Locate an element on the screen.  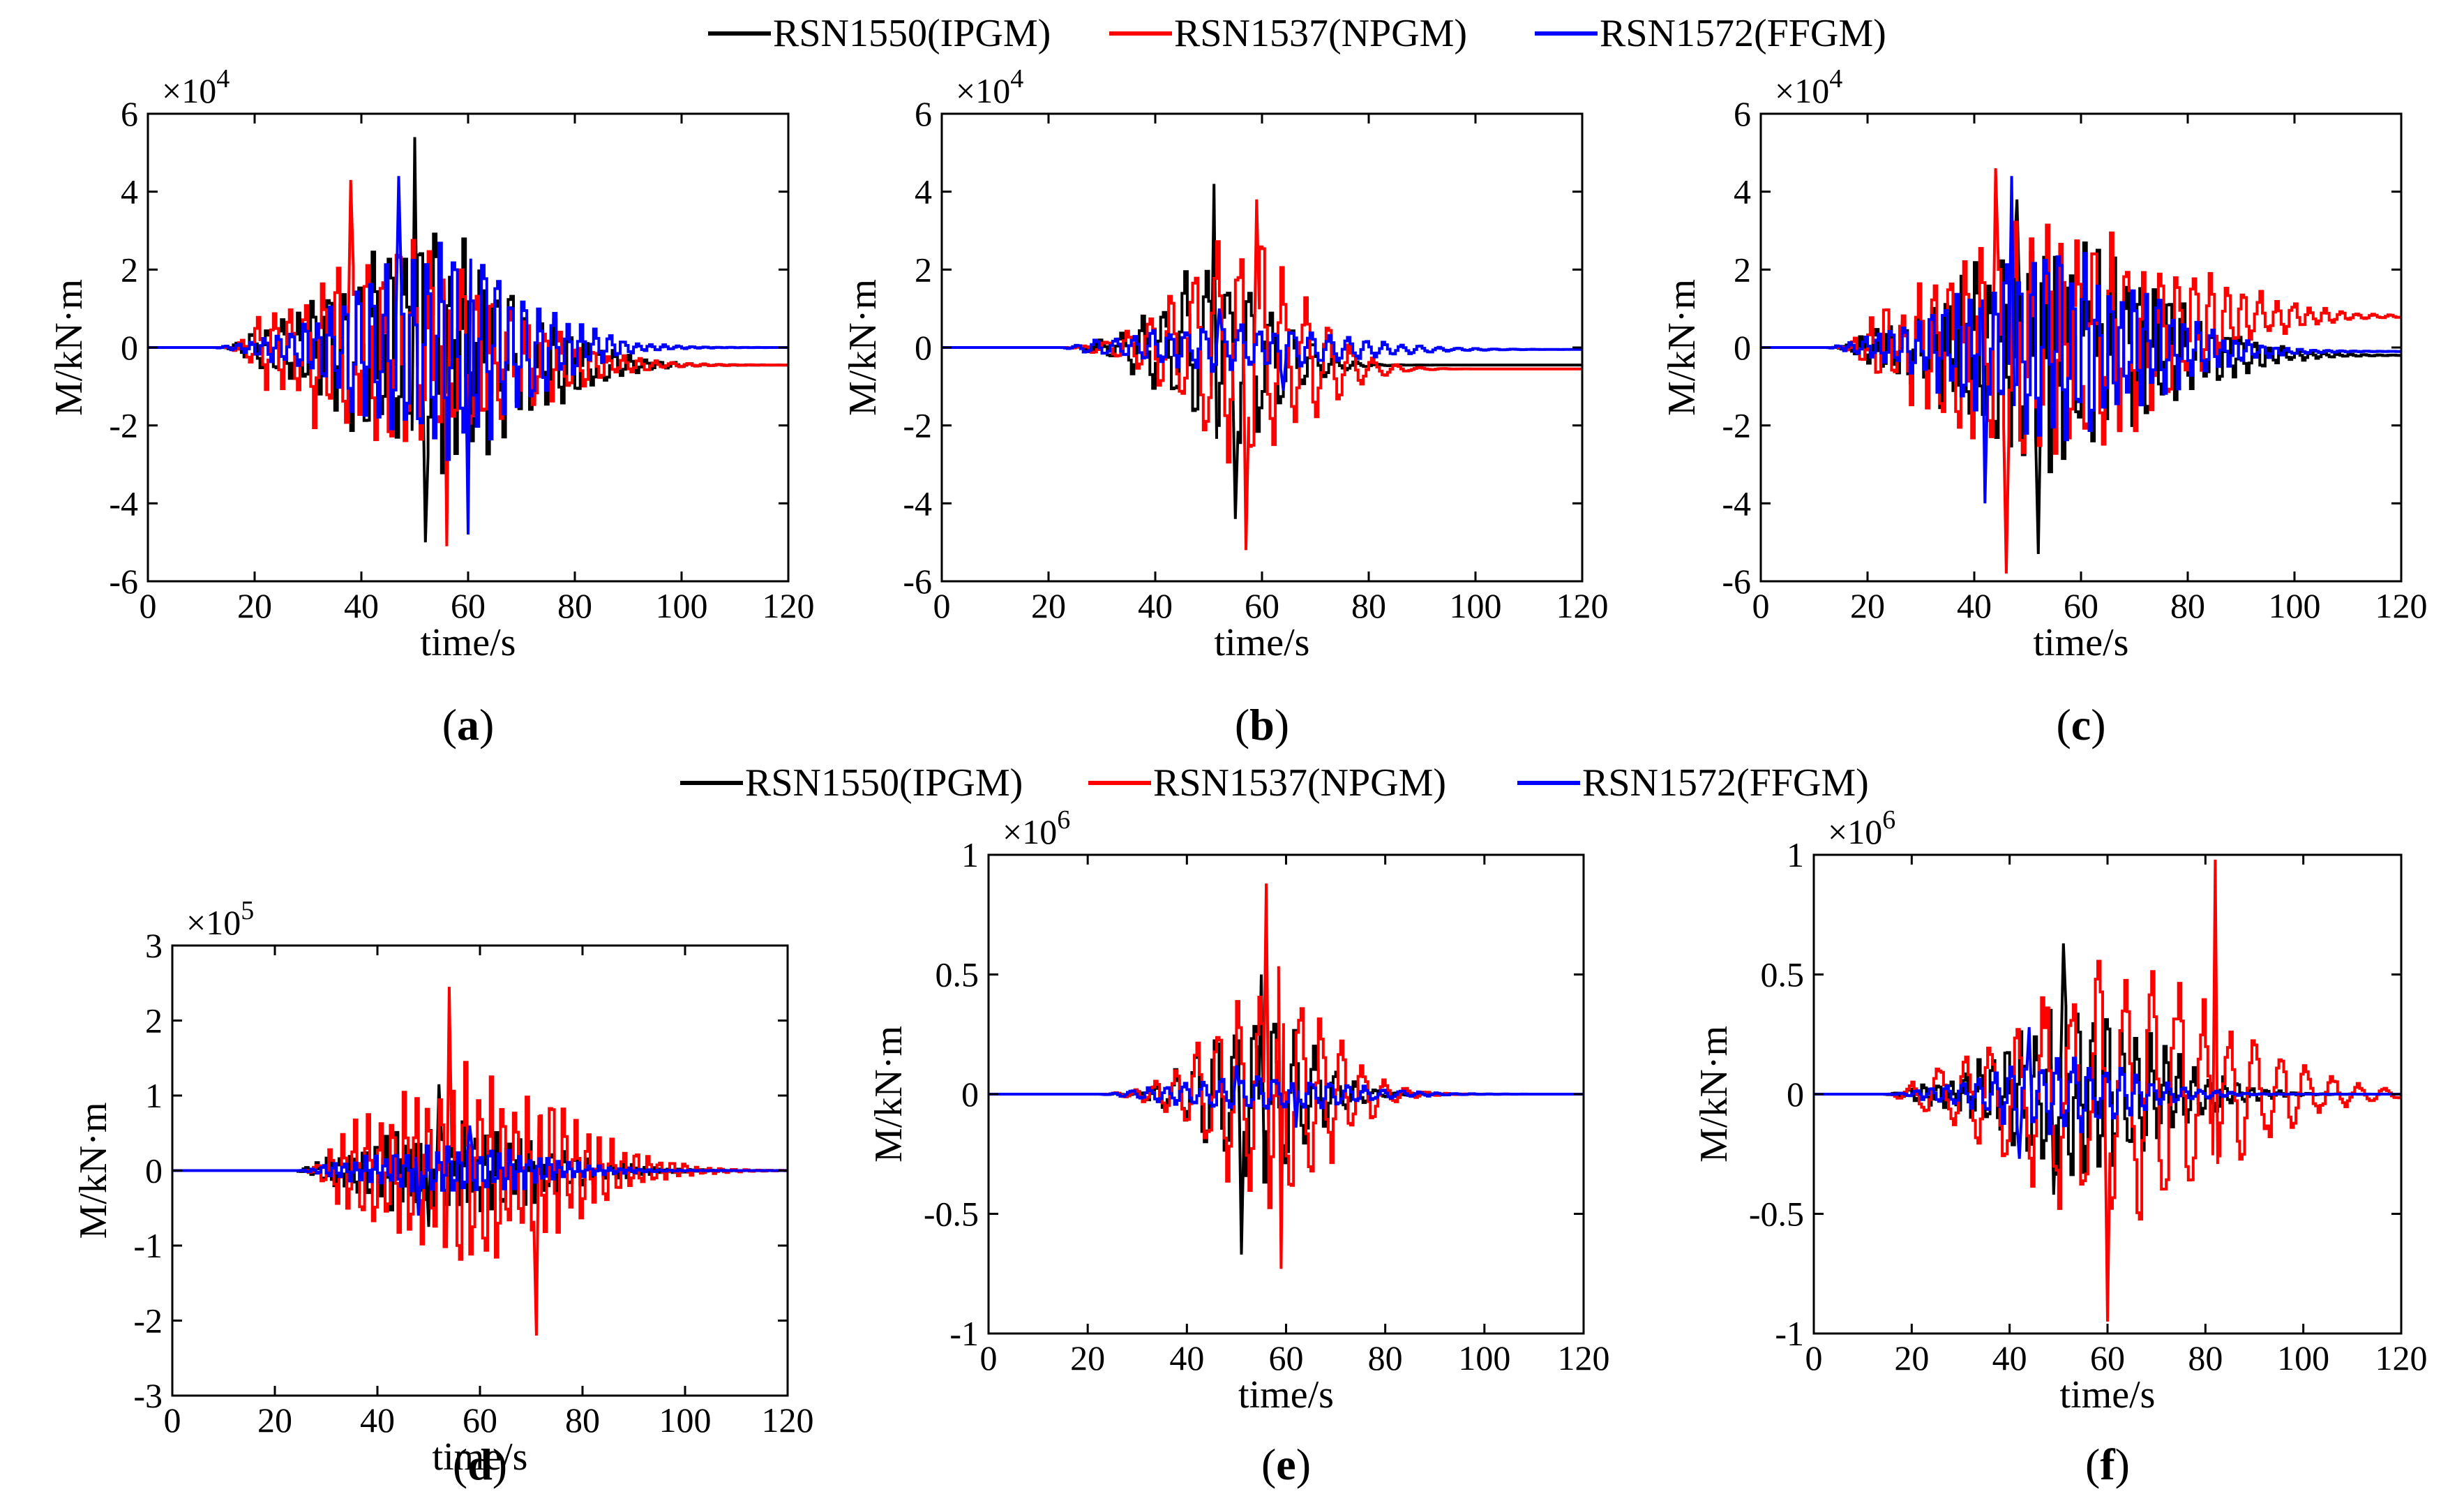
panel-caption: (a) is located at coordinates (469, 724).